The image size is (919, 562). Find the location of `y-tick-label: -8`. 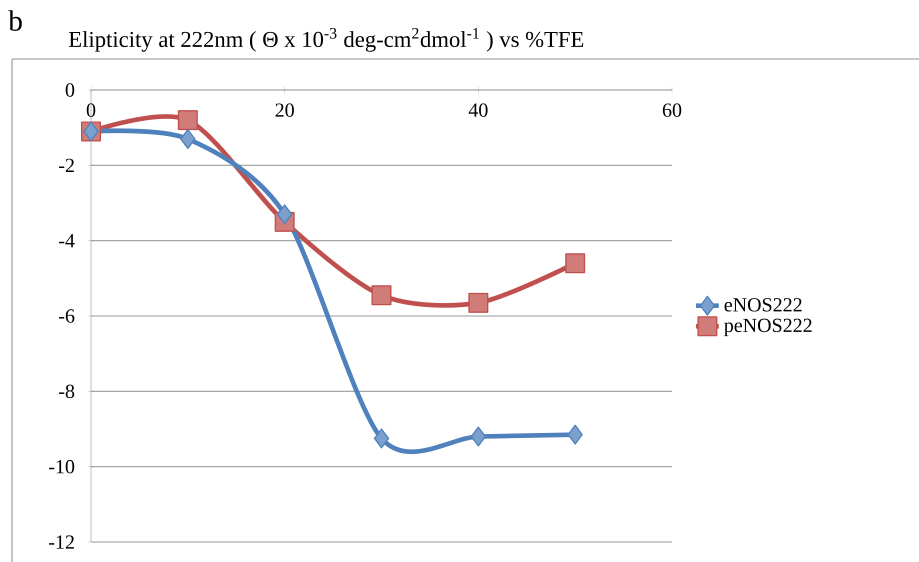

y-tick-label: -8 is located at coordinates (66, 391).